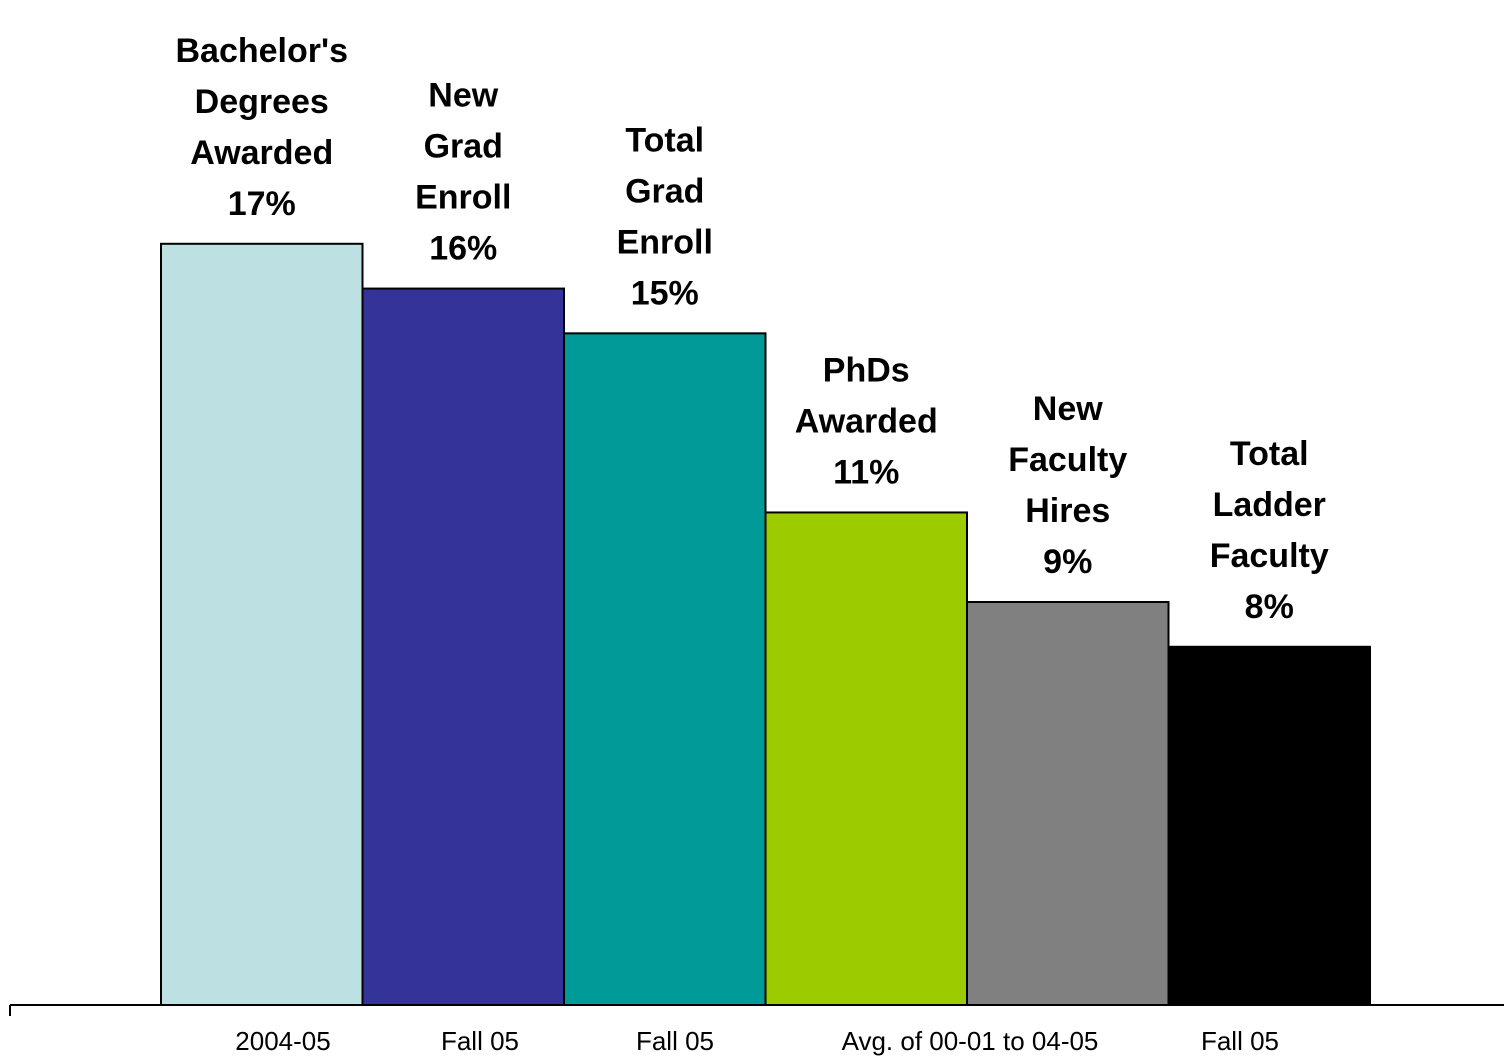 This screenshot has height=1060, width=1504. What do you see at coordinates (262, 204) in the screenshot?
I see `value-label: 17%` at bounding box center [262, 204].